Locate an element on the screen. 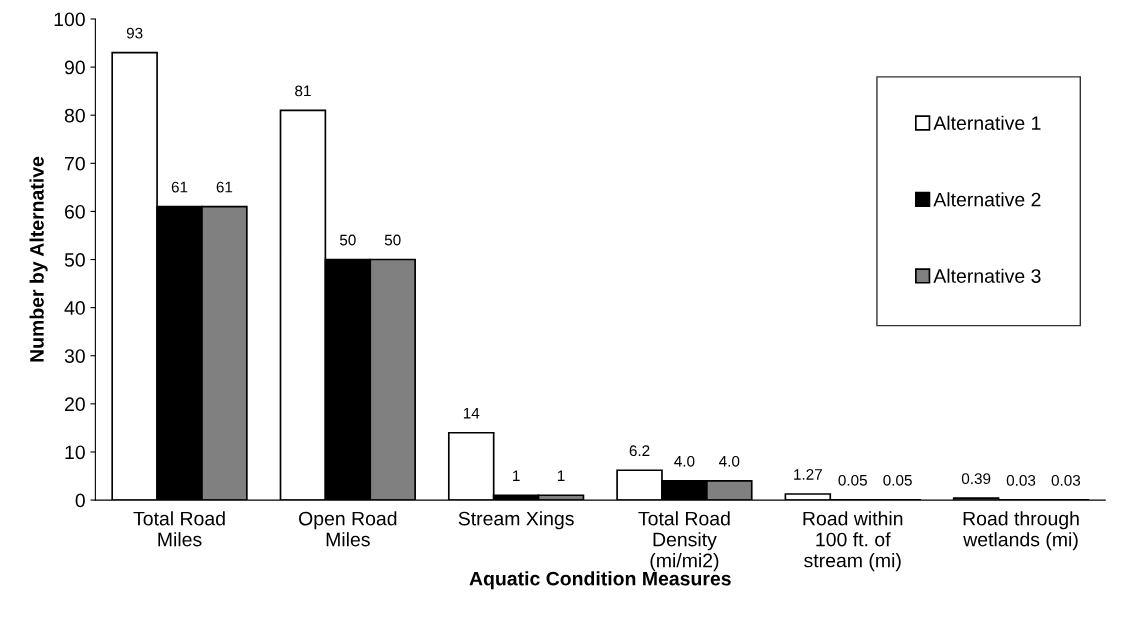 This screenshot has width=1122, height=633. x-tick-label: Stream Xings is located at coordinates (516, 520).